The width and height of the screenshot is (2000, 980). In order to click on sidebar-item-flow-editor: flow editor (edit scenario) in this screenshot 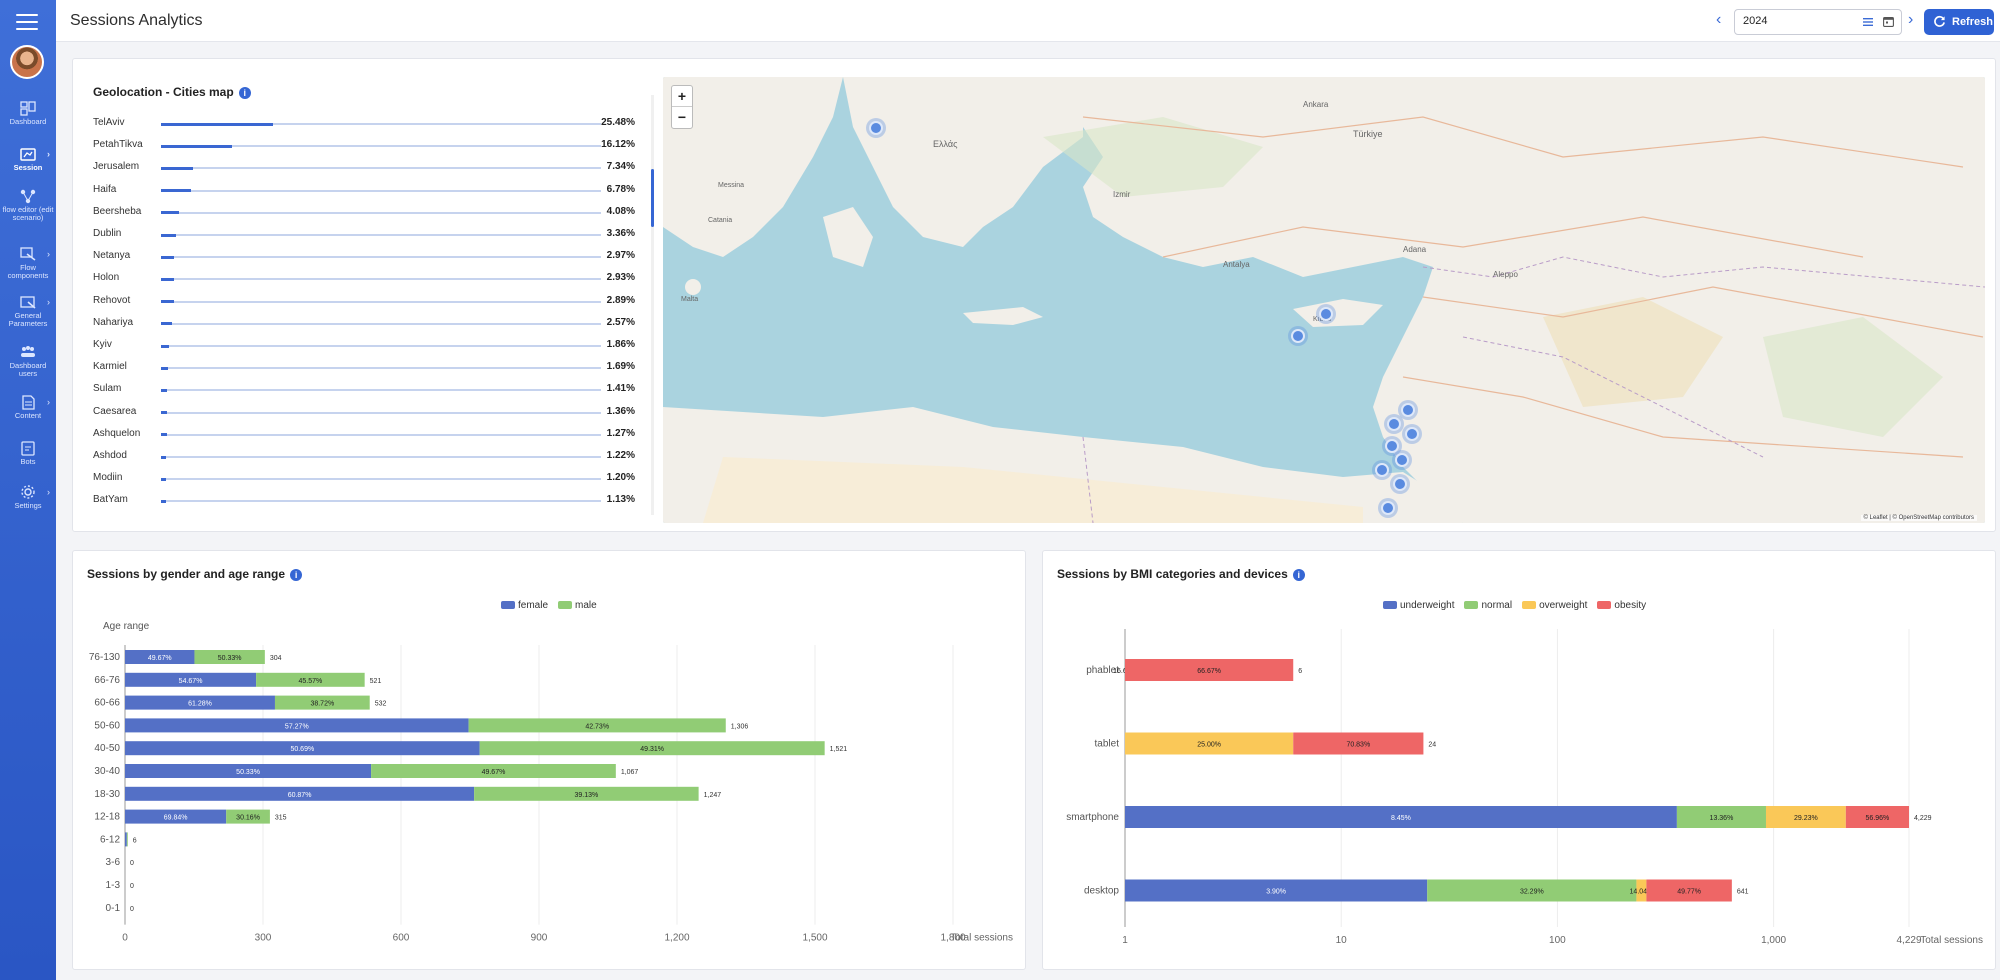, I will do `click(28, 205)`.